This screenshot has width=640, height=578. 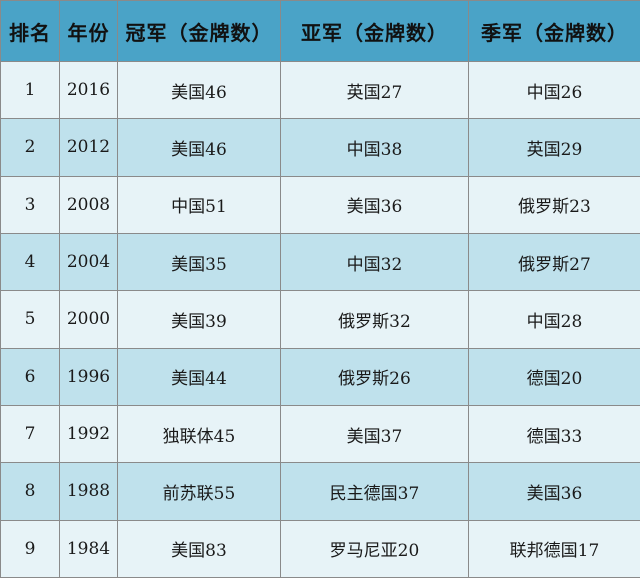 I want to click on cell-rank: 7, so click(x=30, y=434).